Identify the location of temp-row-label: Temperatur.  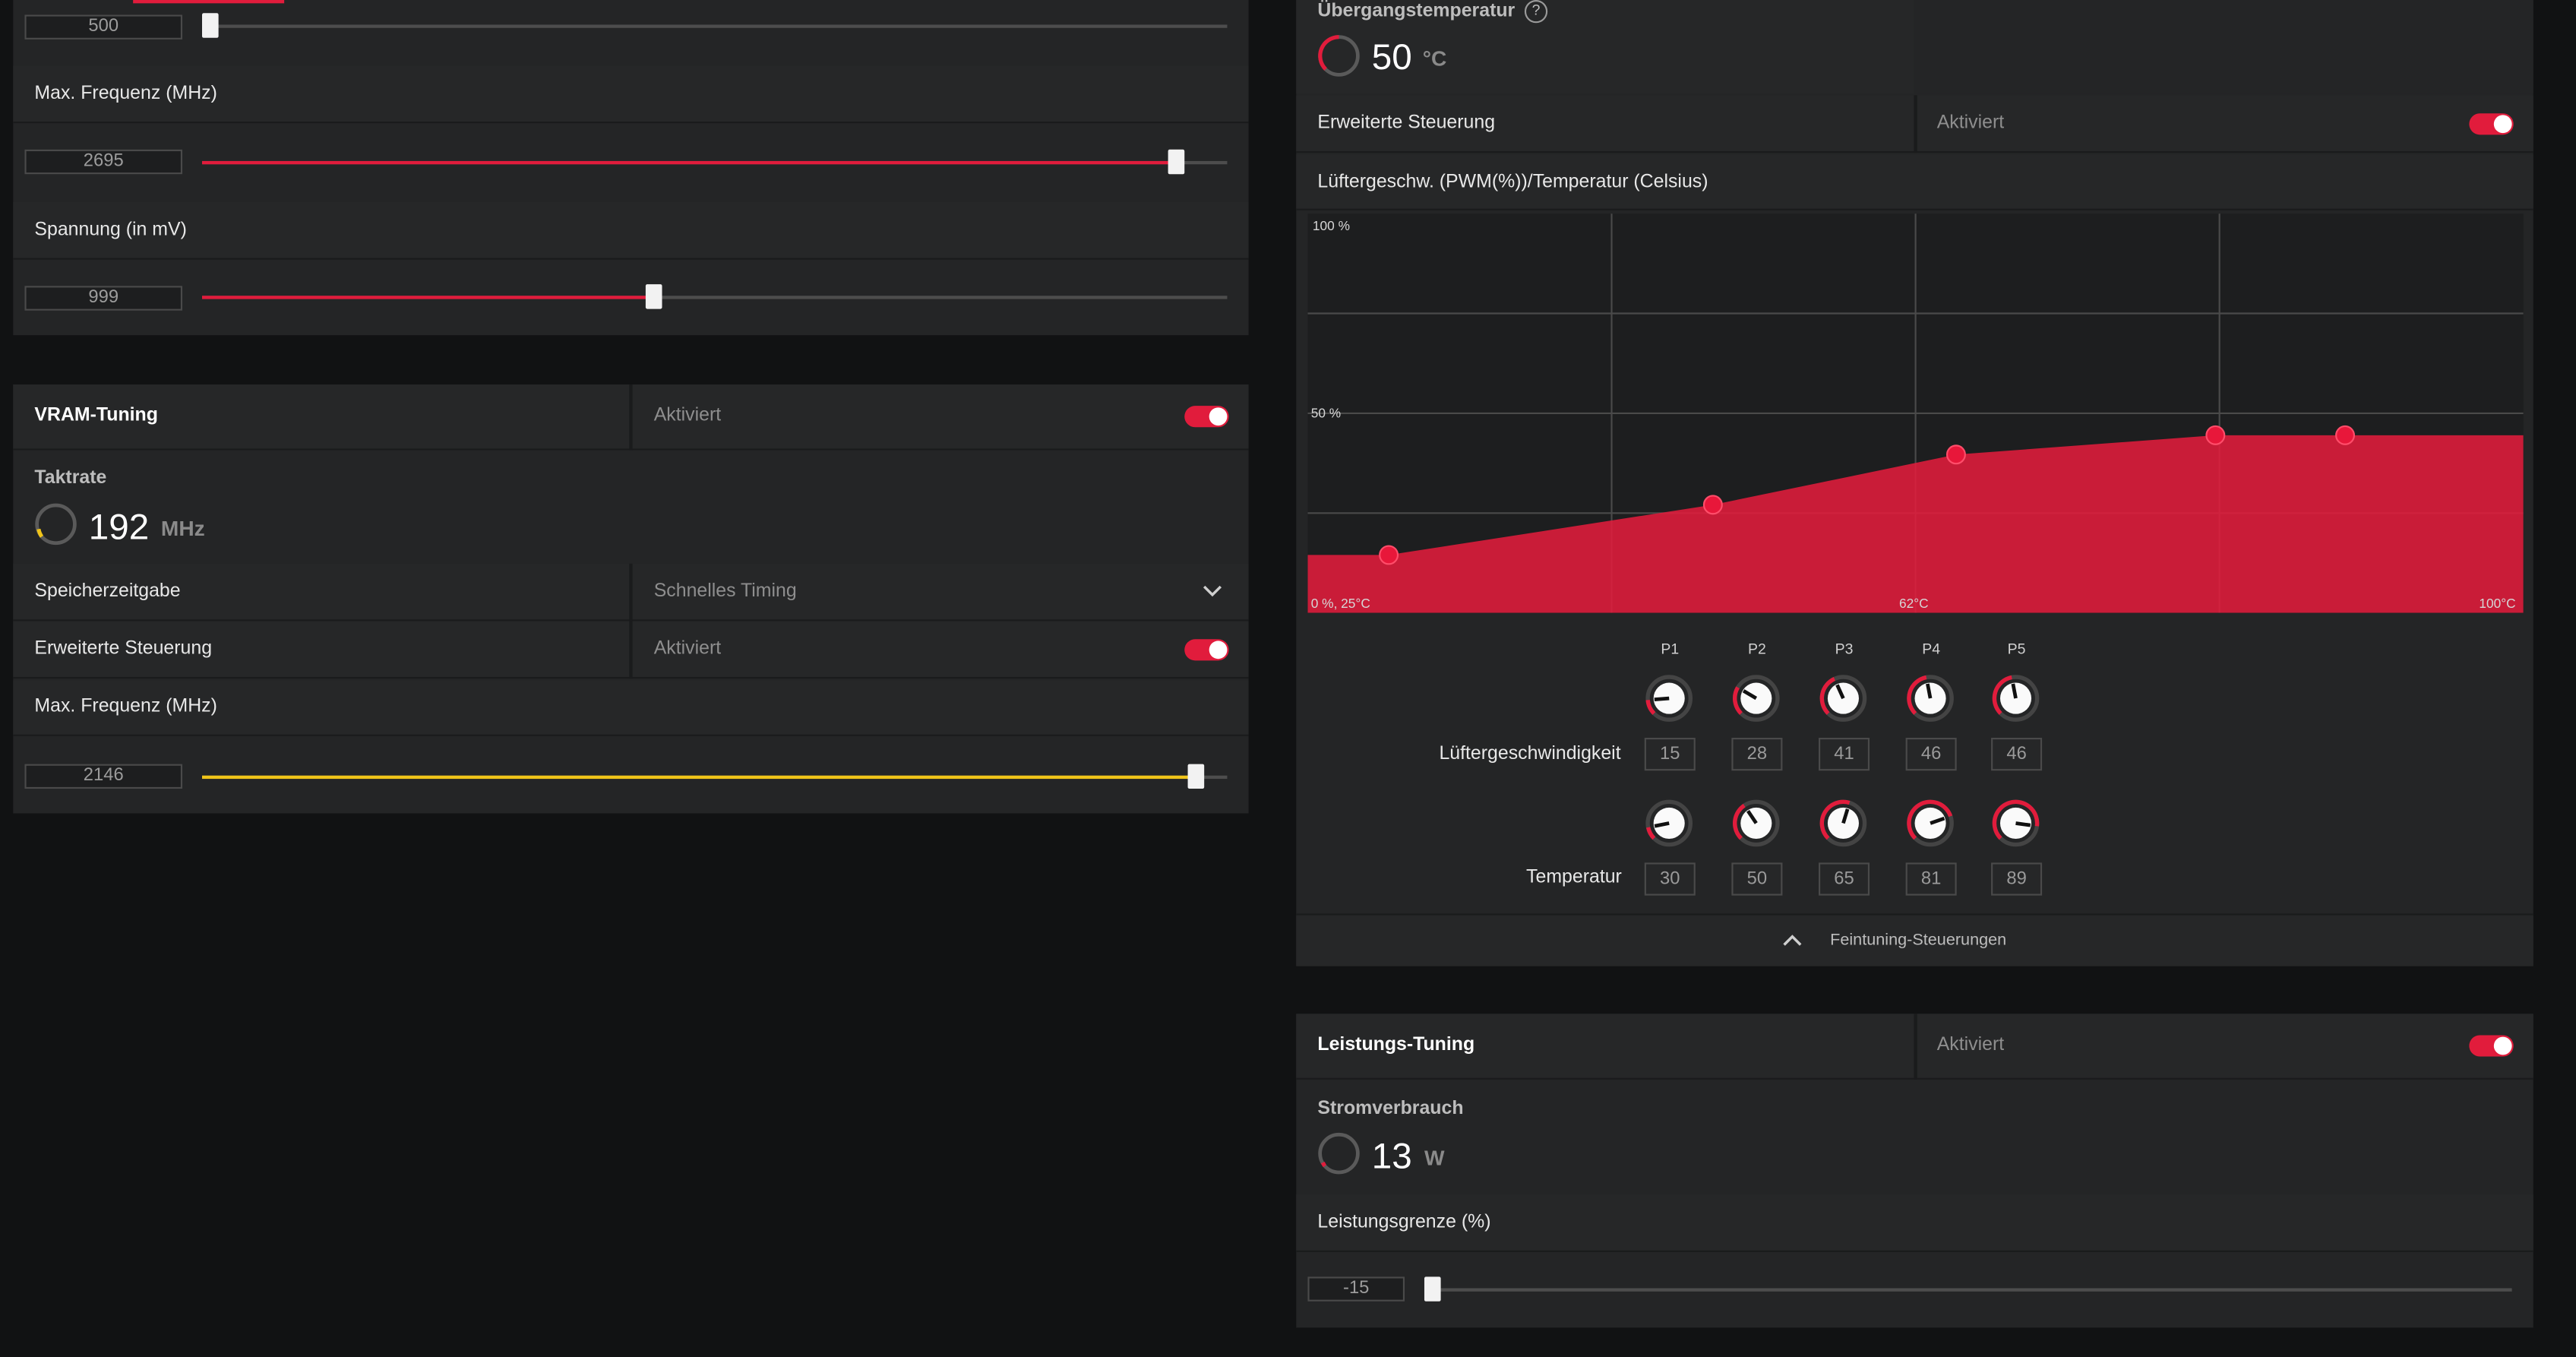
(1574, 877).